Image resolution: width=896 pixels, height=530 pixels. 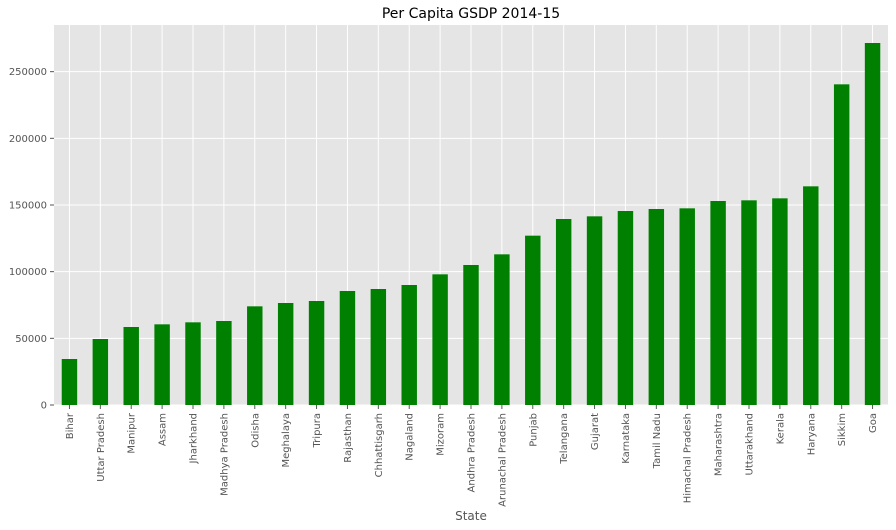 What do you see at coordinates (286, 440) in the screenshot?
I see `x-tick-label: Meghalaya` at bounding box center [286, 440].